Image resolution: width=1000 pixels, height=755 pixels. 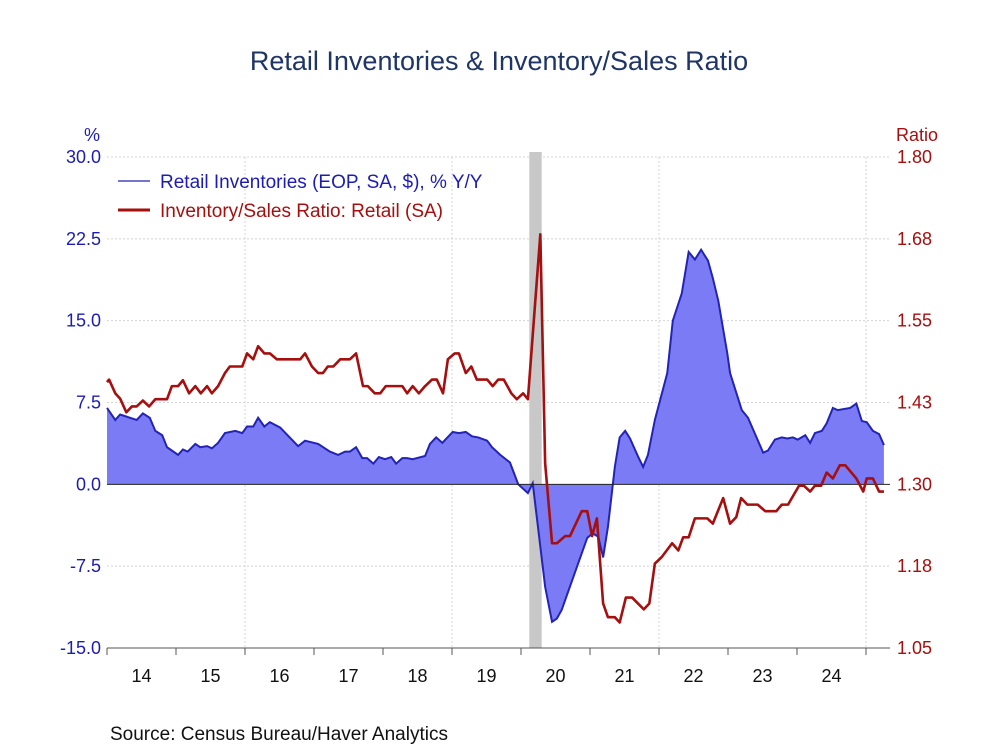 What do you see at coordinates (914, 157) in the screenshot?
I see `right-y-tick-label: 1.80` at bounding box center [914, 157].